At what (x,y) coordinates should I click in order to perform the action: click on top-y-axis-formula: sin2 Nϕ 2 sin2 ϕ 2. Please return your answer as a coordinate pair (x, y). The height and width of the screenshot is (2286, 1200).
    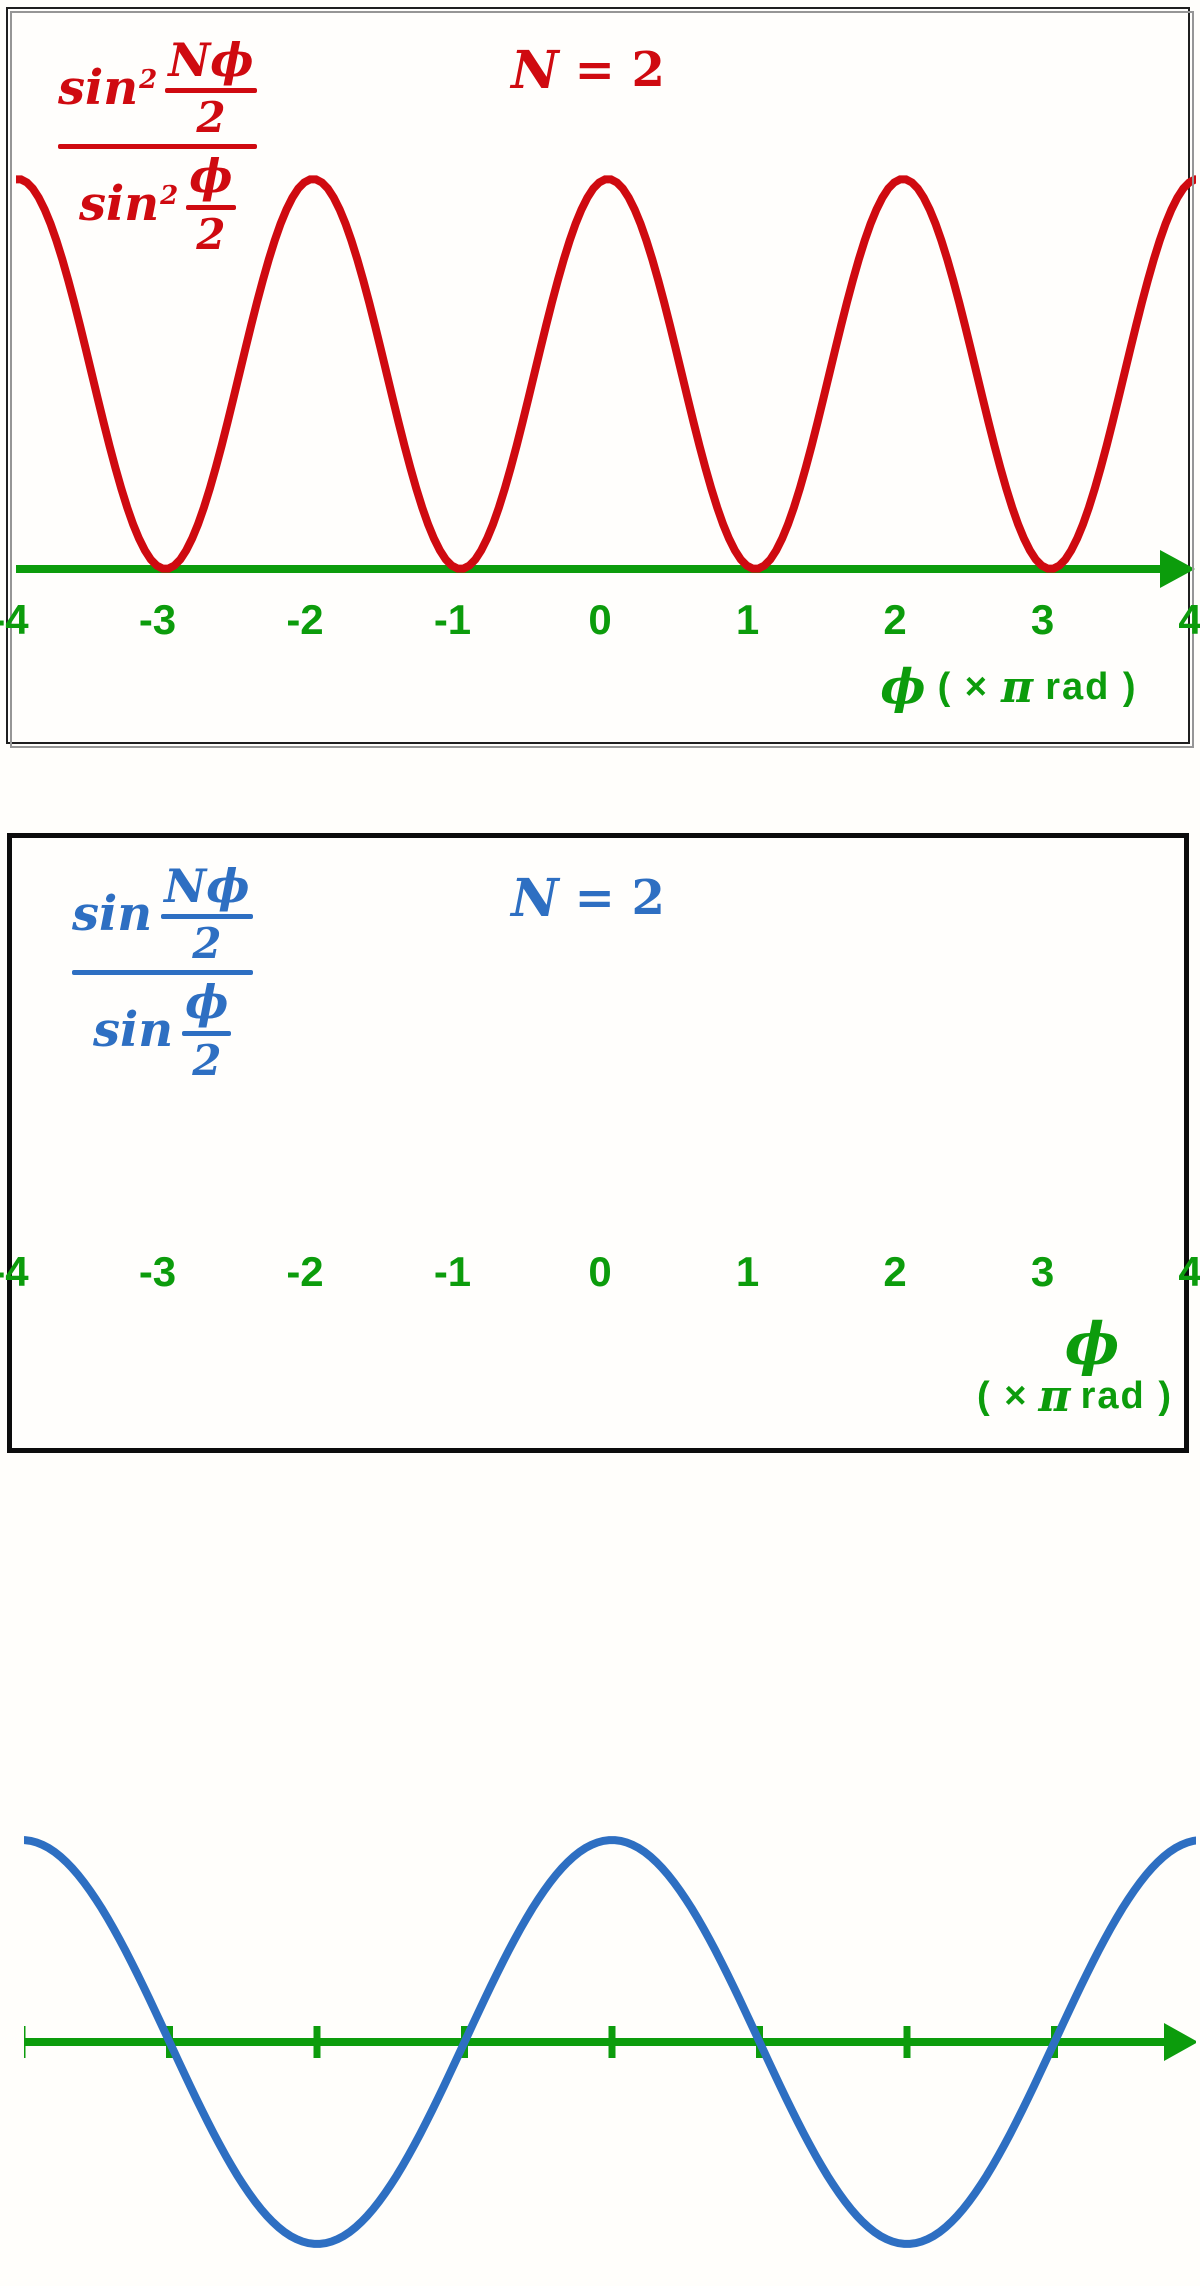
    Looking at the image, I should click on (157, 146).